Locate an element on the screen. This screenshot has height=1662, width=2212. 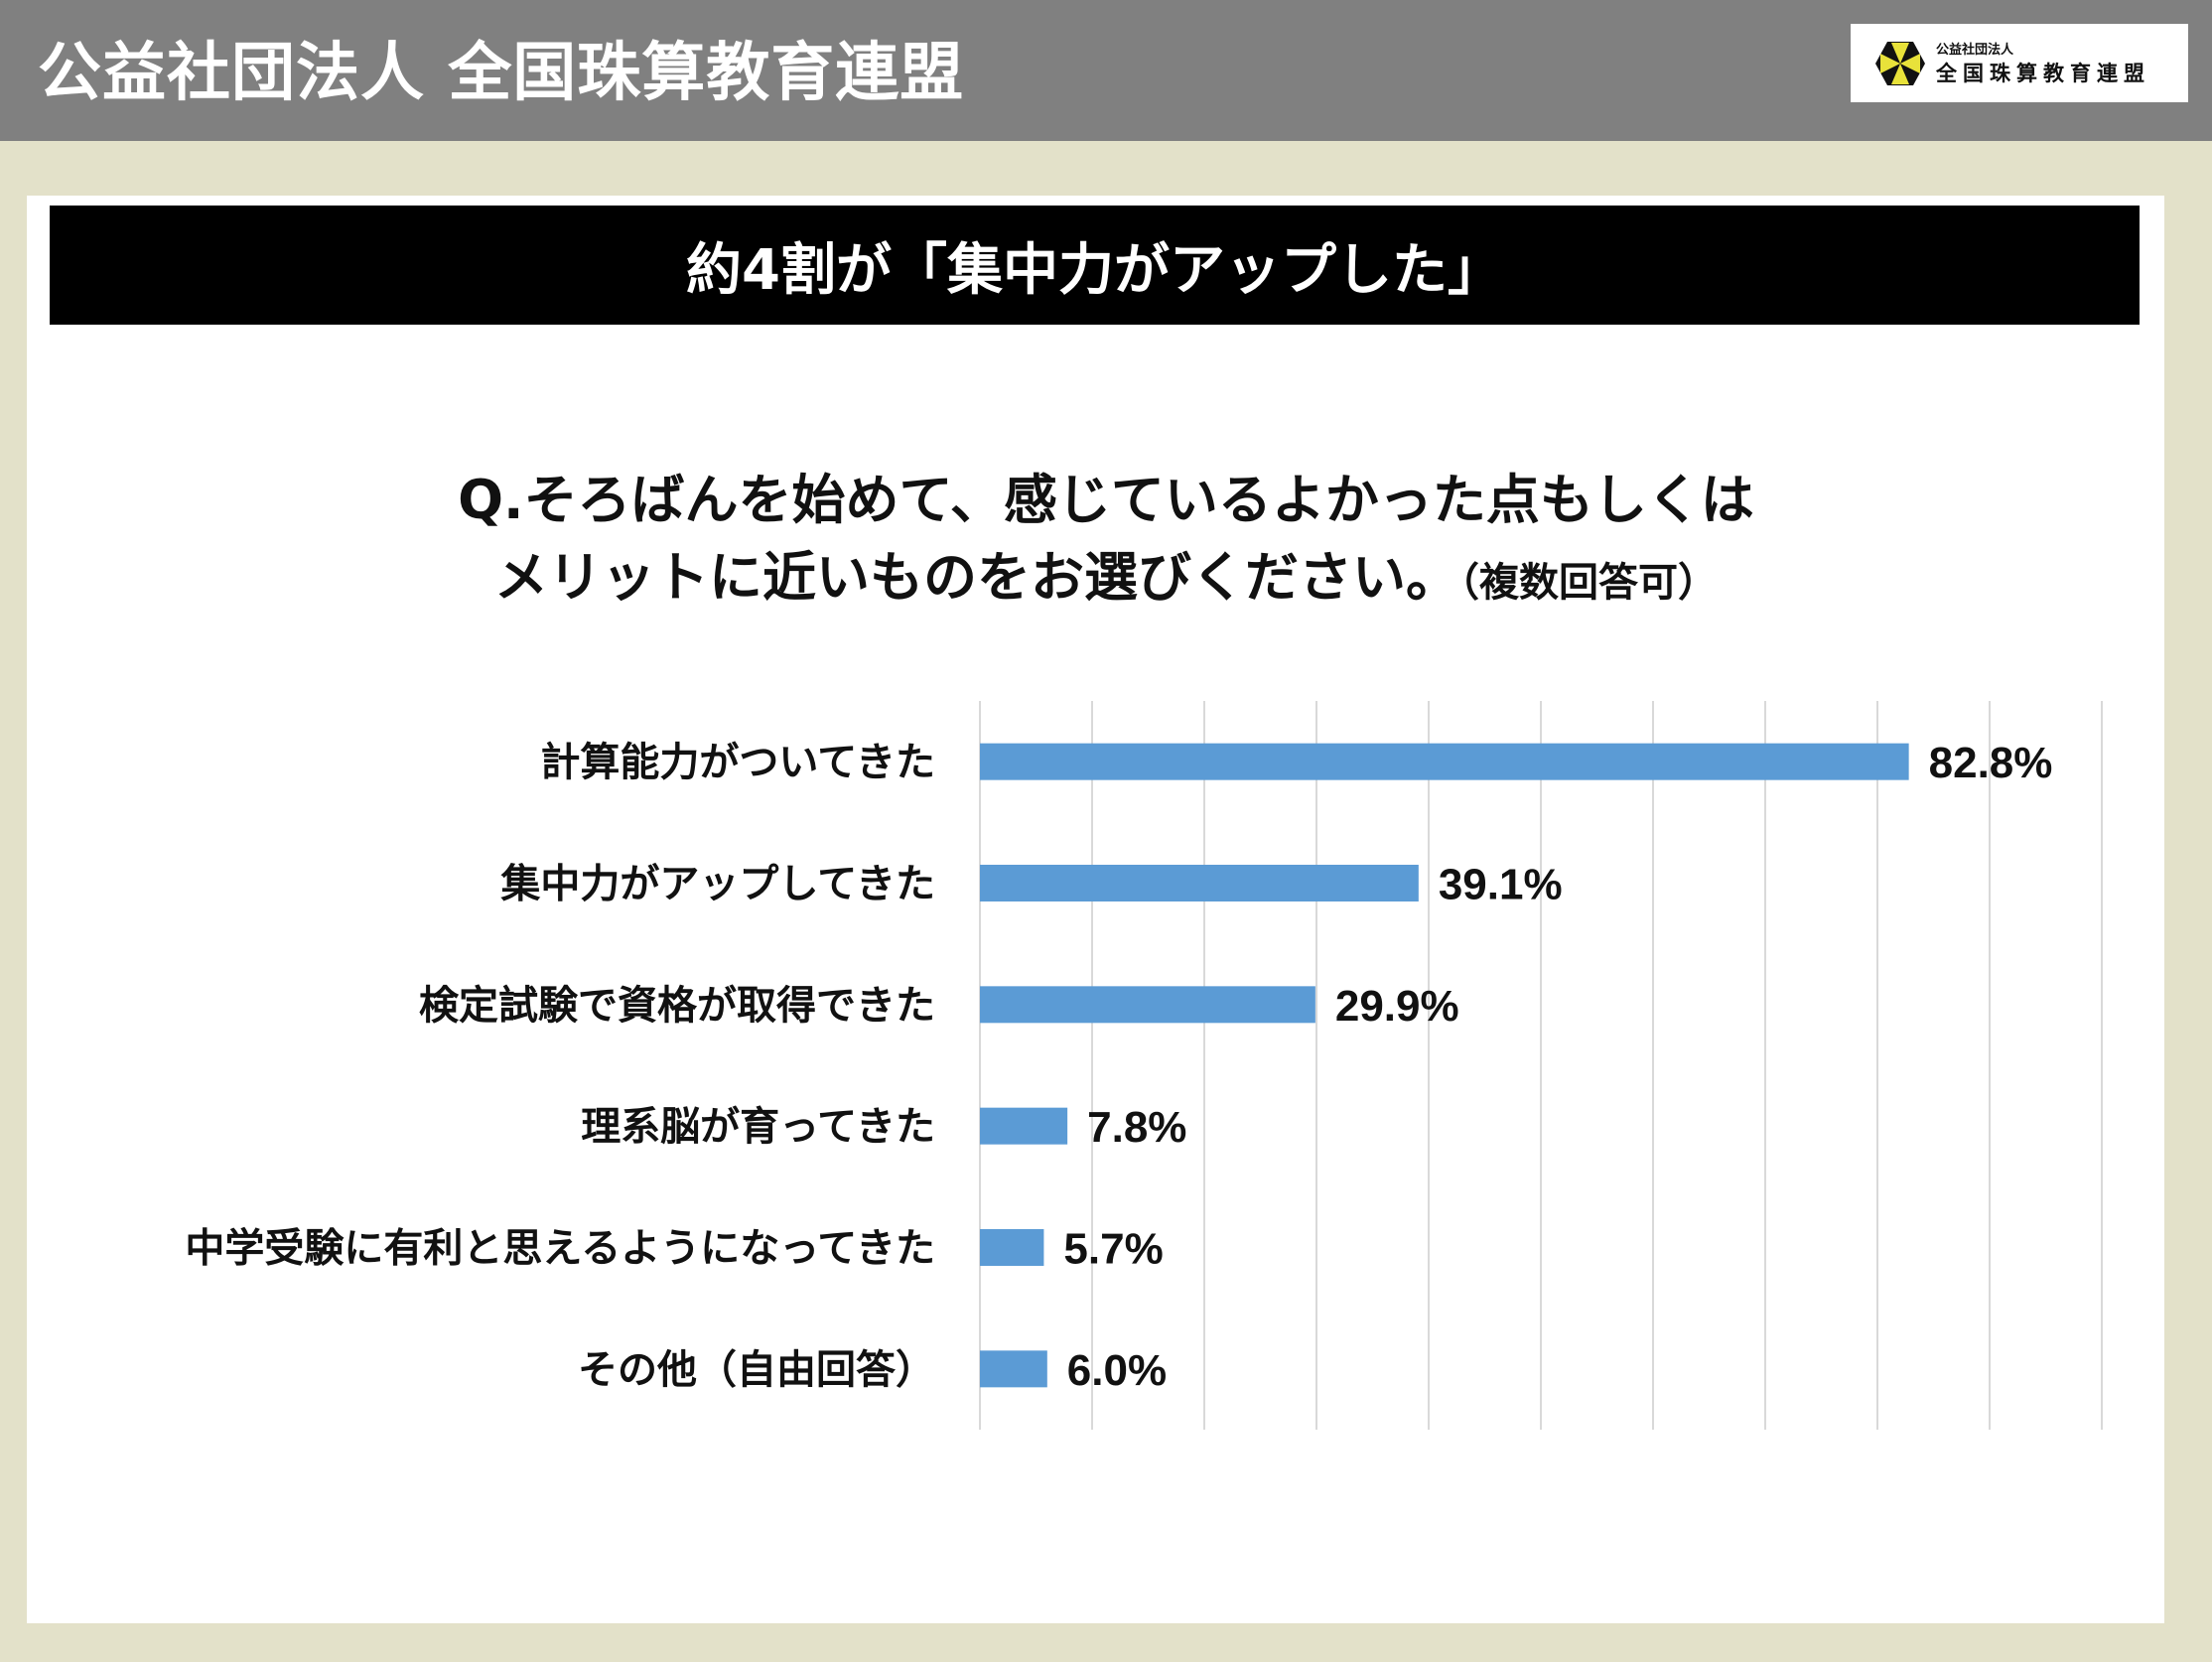
category-label: 検定試験で資格が取得できた is located at coordinates (677, 1006).